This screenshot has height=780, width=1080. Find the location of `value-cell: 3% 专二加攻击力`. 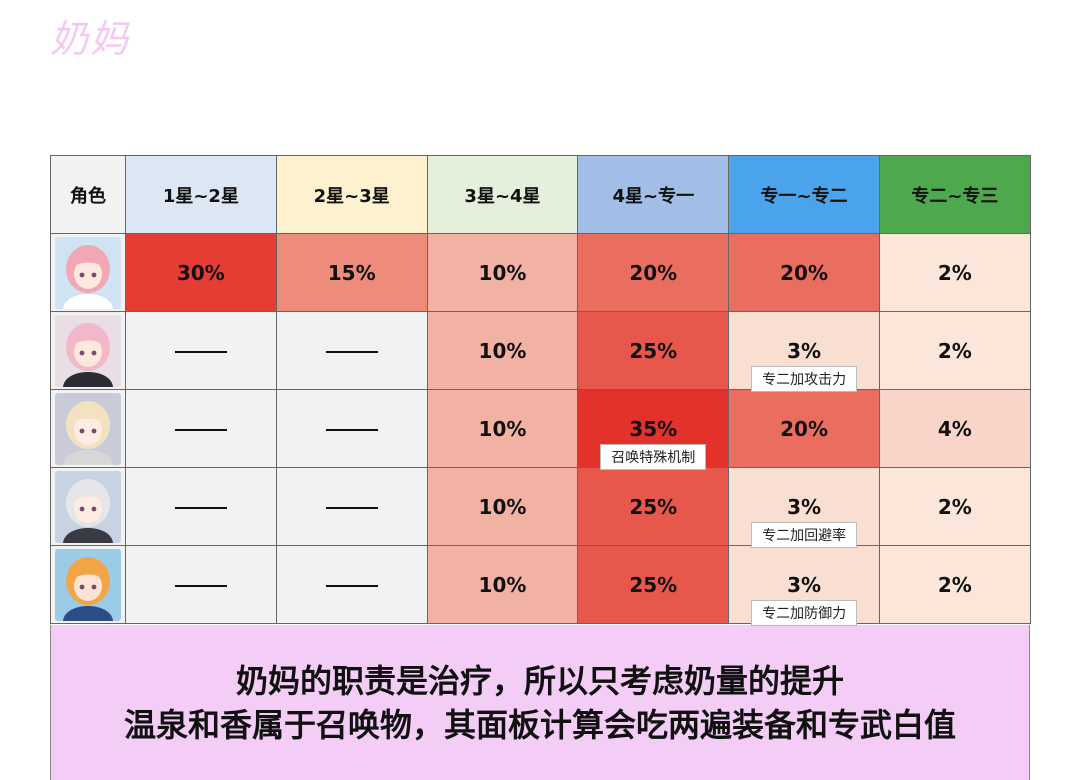

value-cell: 3% 专二加攻击力 is located at coordinates (804, 351).